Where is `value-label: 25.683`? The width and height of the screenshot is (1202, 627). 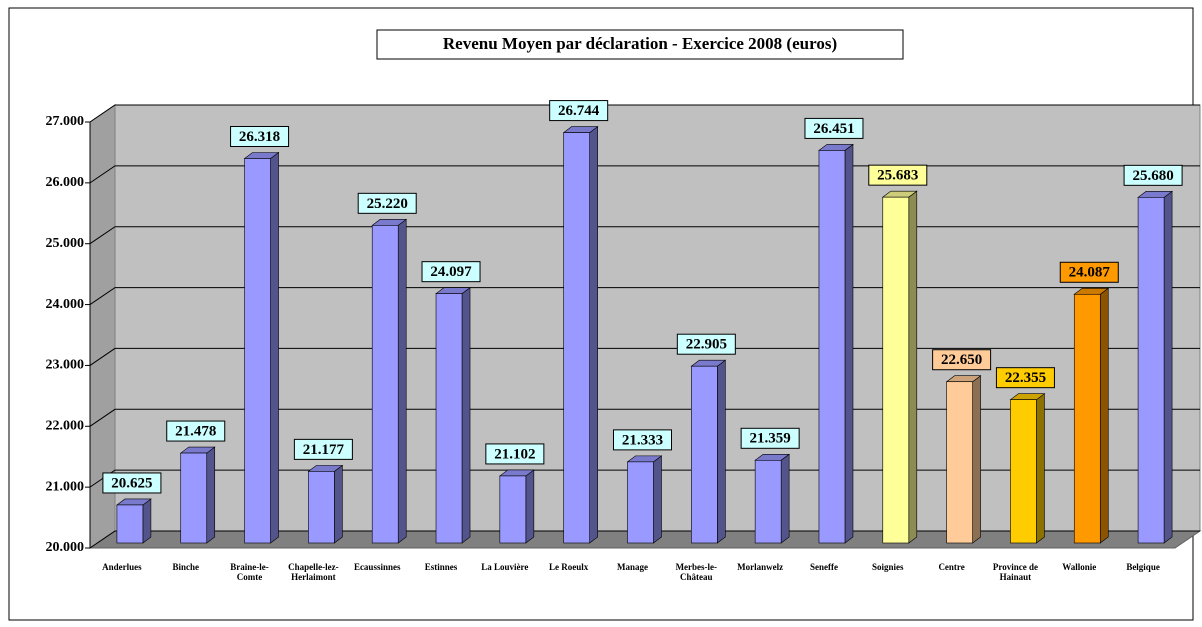
value-label: 25.683 is located at coordinates (897, 176).